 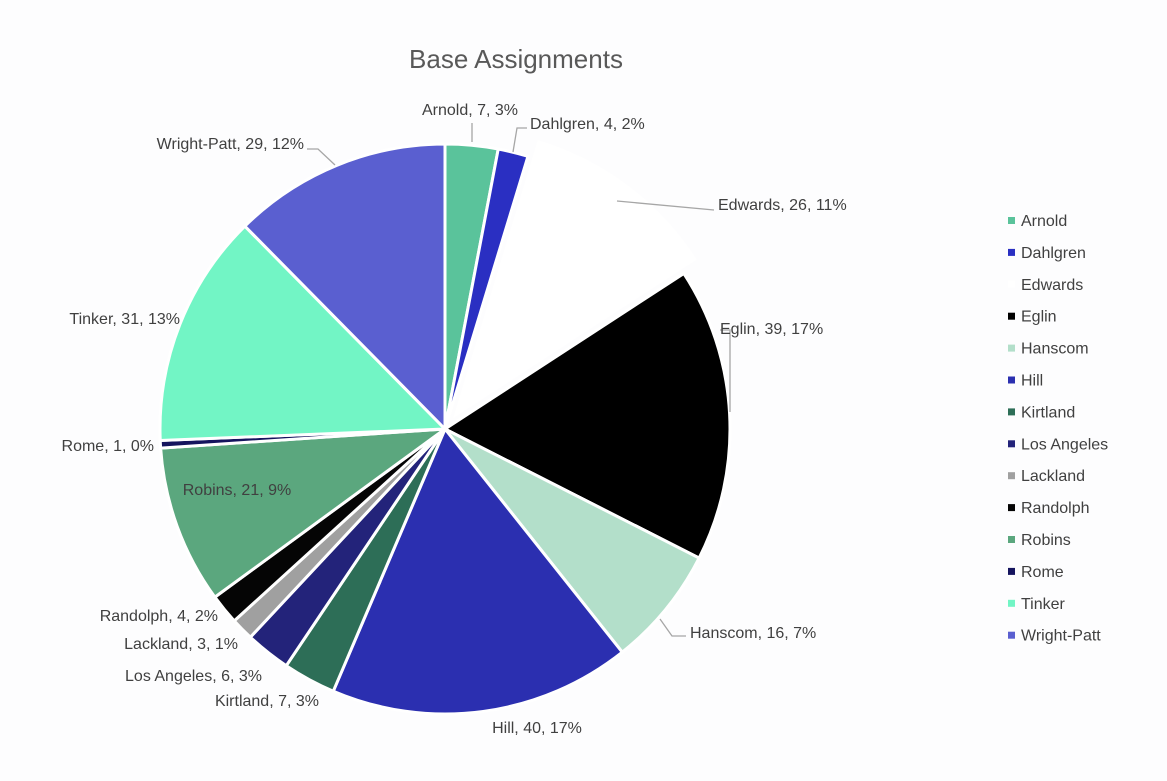 What do you see at coordinates (1044, 221) in the screenshot?
I see `legend-label-arnold: Arnold` at bounding box center [1044, 221].